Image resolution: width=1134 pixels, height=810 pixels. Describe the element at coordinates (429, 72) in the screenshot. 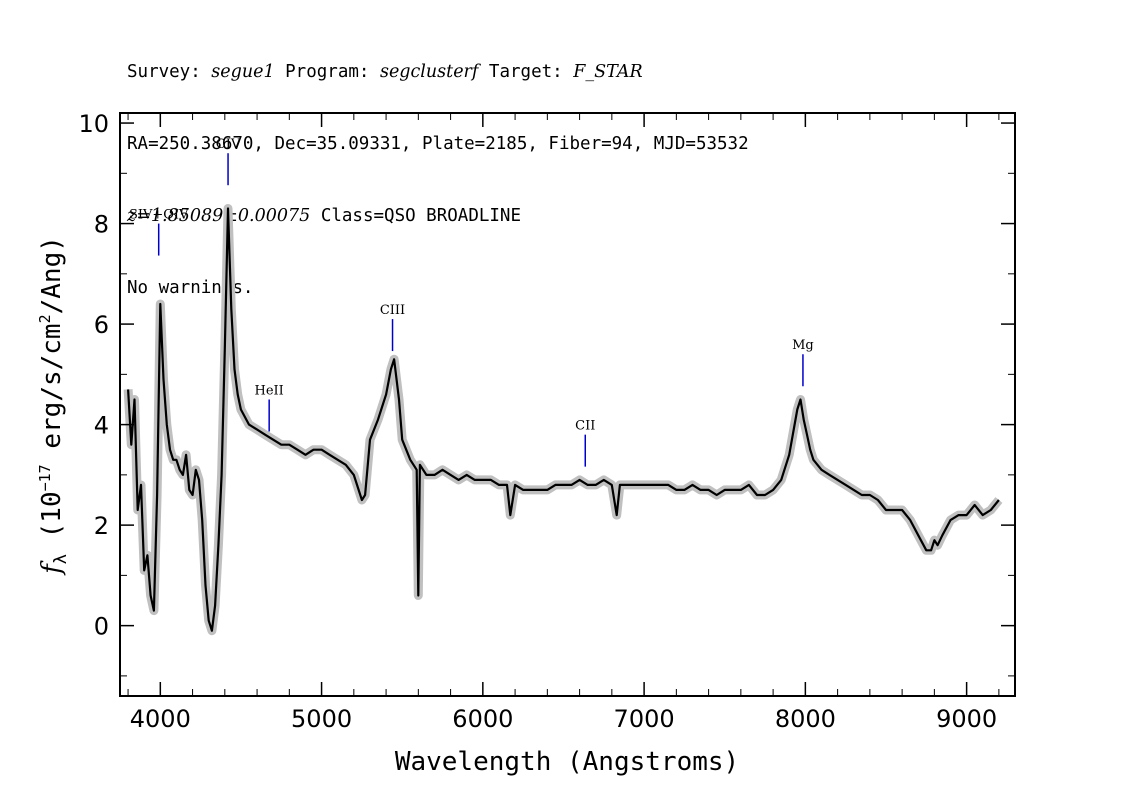

I see `program-value: segclusterf` at that location.